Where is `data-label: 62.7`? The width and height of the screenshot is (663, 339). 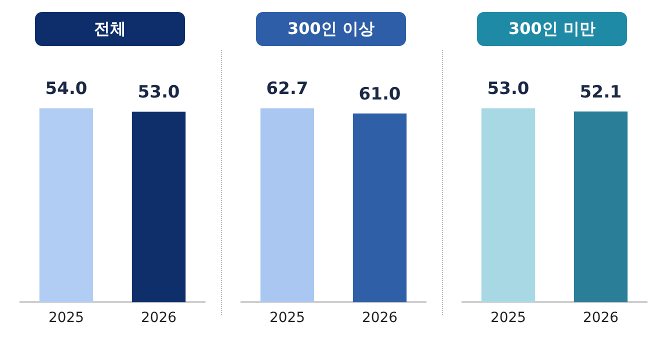 data-label: 62.7 is located at coordinates (287, 89).